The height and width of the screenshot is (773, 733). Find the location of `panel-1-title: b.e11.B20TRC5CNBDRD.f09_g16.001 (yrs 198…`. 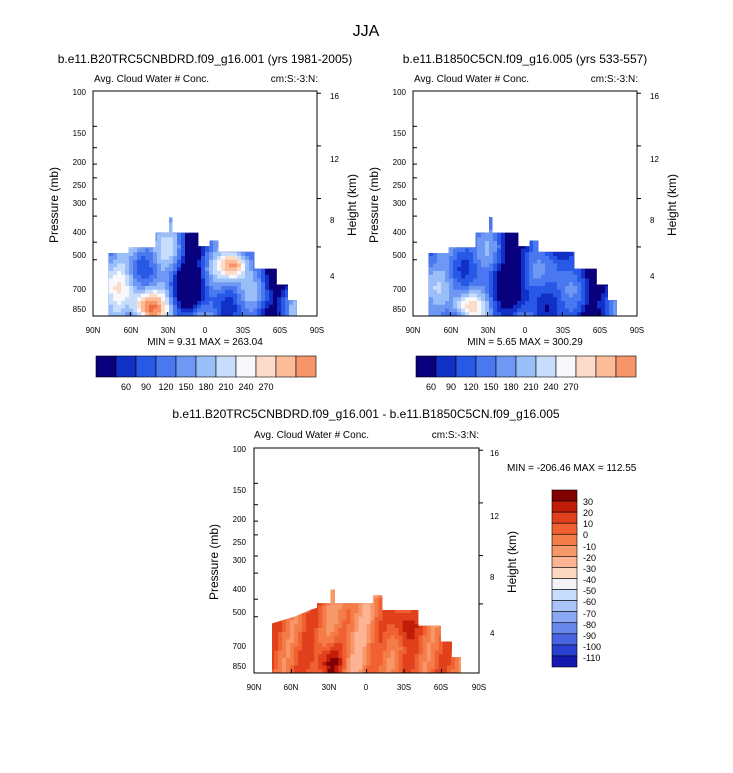

panel-1-title: b.e11.B20TRC5CNBDRD.f09_g16.001 (yrs 198… is located at coordinates (205, 59).